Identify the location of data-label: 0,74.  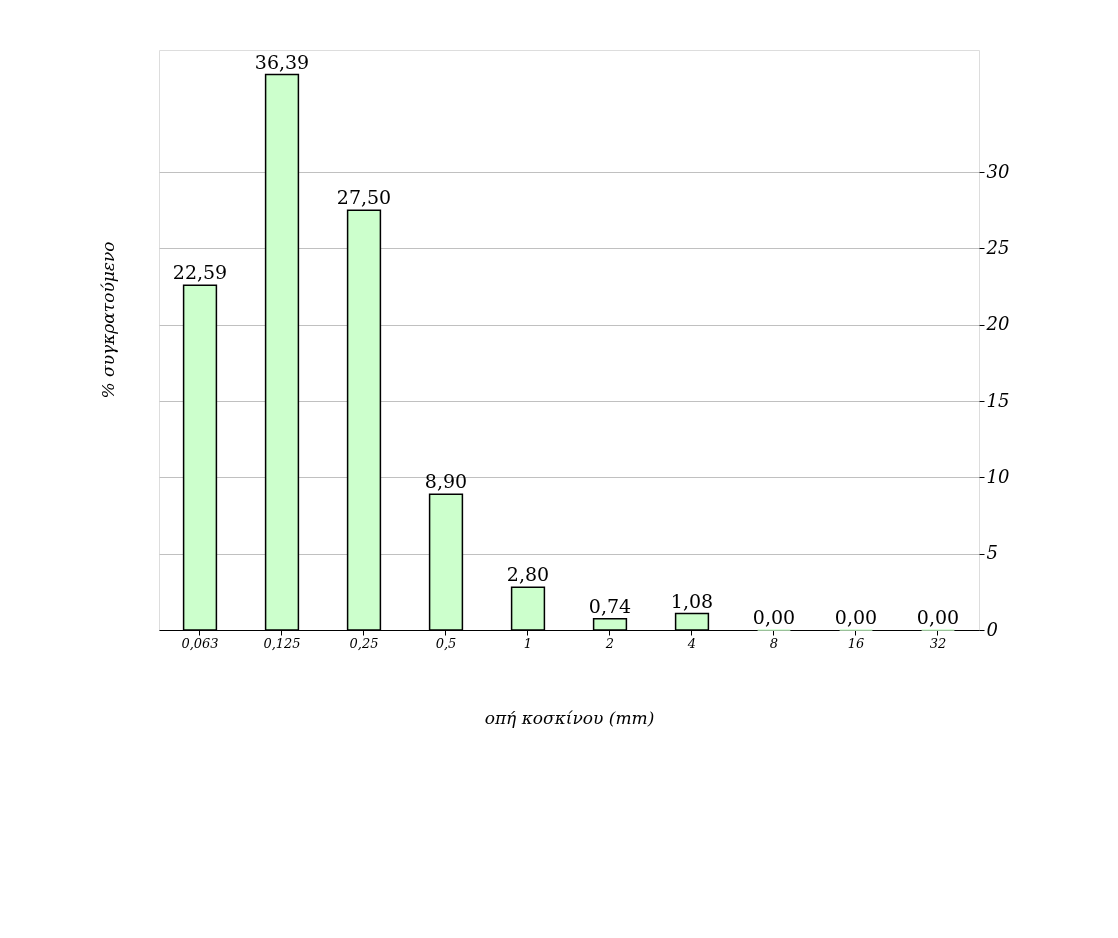
(610, 605).